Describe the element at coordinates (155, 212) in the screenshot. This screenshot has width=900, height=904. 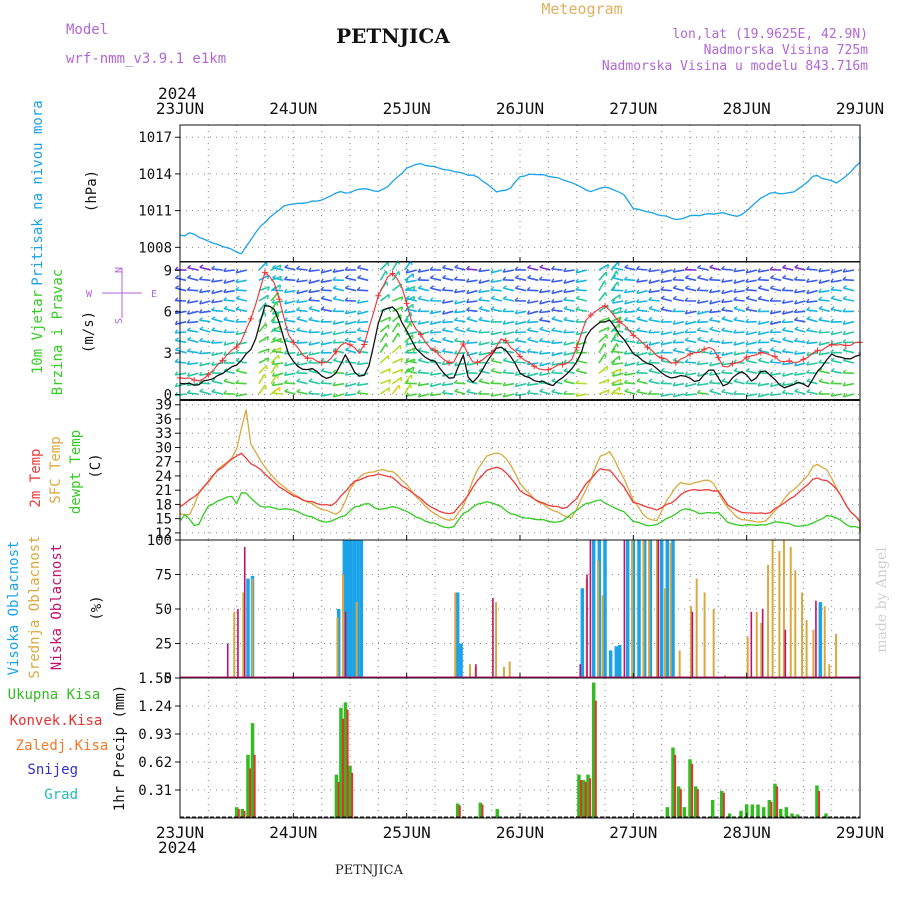
I see `ytick-label: 1011` at that location.